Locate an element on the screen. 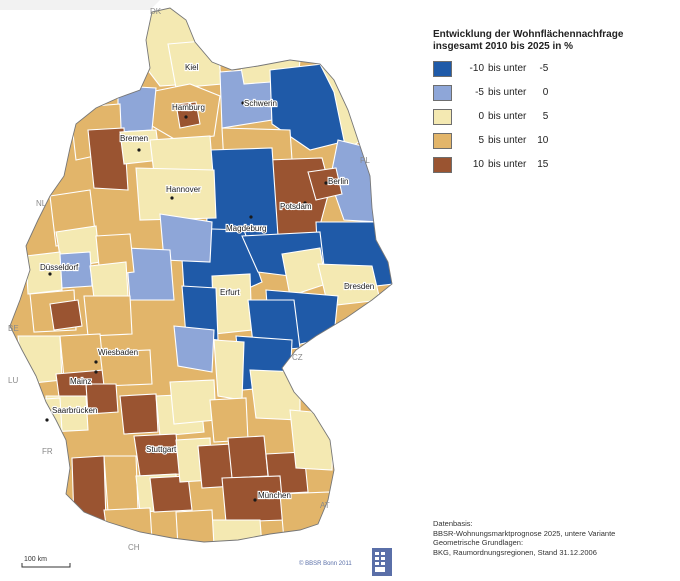 The height and width of the screenshot is (581, 680). city-marker-hannover is located at coordinates (172, 198).